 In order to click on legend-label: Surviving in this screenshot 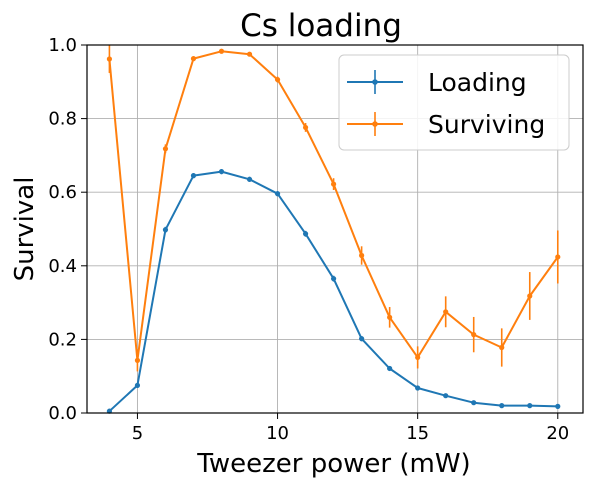, I will do `click(486, 124)`.